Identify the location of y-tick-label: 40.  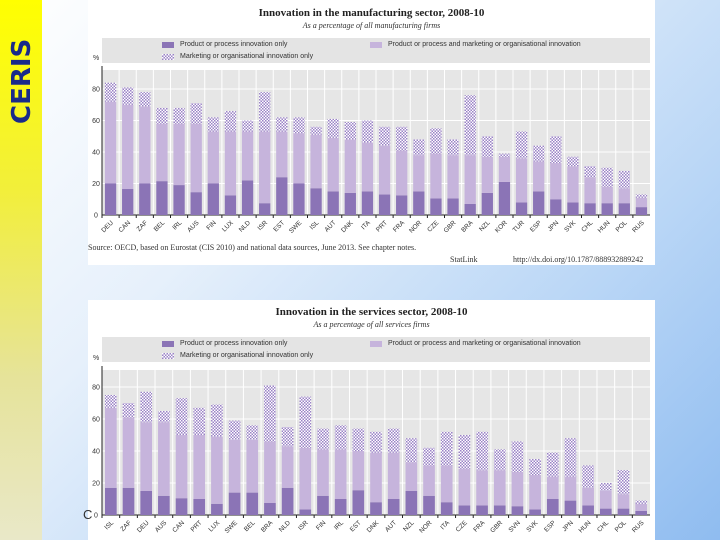
(96, 452).